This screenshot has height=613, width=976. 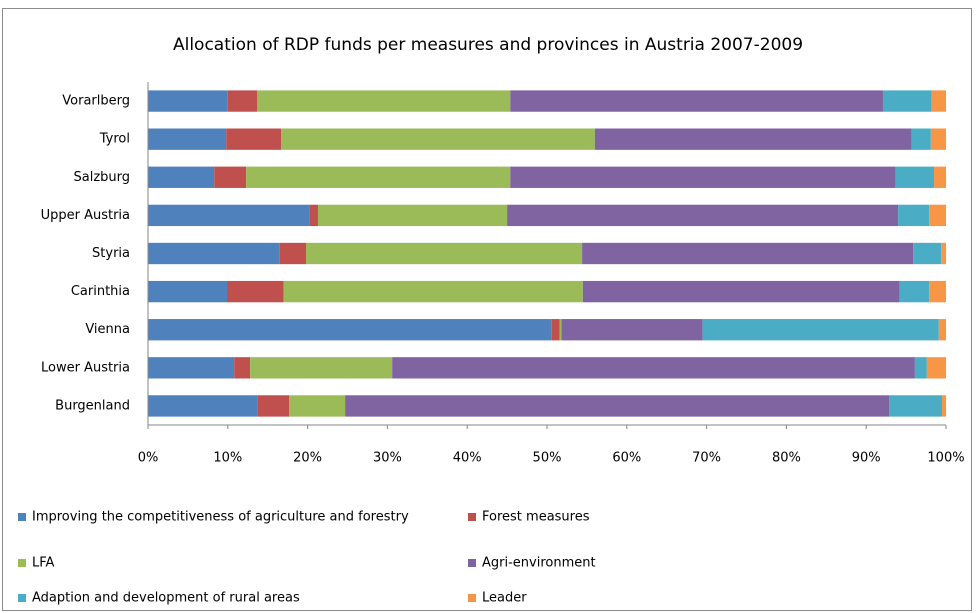 What do you see at coordinates (547, 458) in the screenshot?
I see `x-tick-label: 50%` at bounding box center [547, 458].